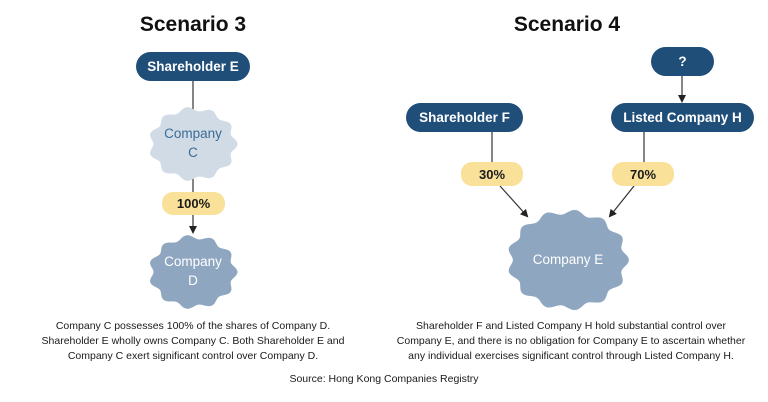 This screenshot has height=402, width=768. I want to click on source-note: Source: Hong Kong Companies Registry, so click(384, 379).